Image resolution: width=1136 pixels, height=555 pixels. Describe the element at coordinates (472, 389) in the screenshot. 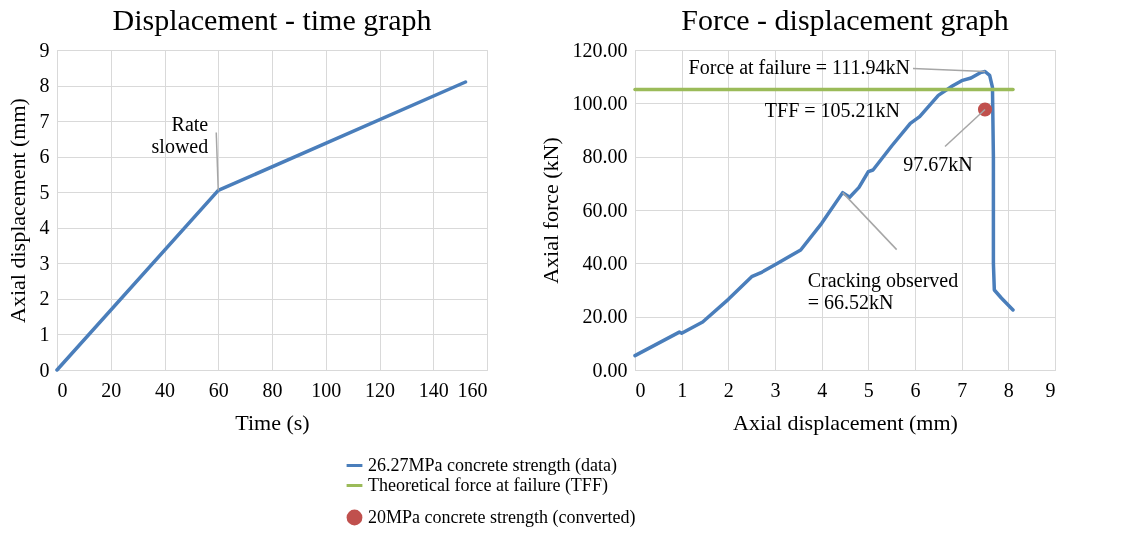

I see `x-tick-label: 160` at that location.